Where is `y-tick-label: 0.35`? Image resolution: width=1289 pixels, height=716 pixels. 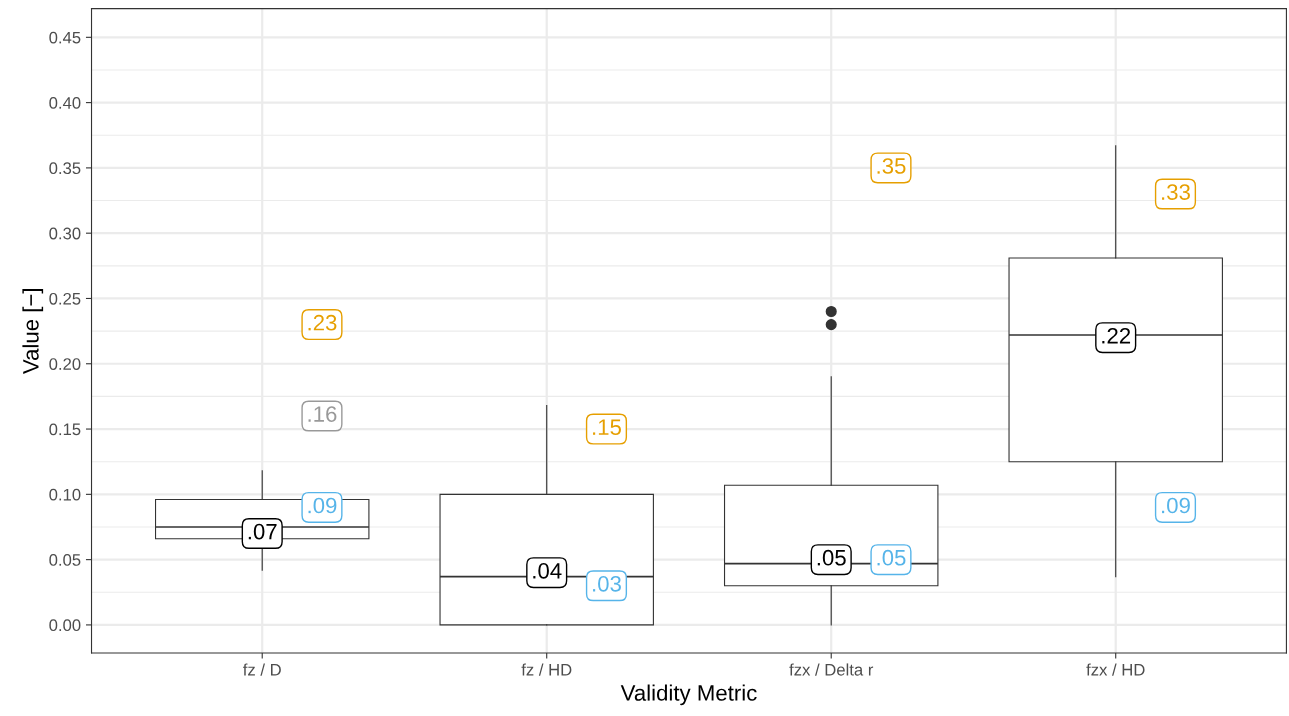
y-tick-label: 0.35 is located at coordinates (65, 168).